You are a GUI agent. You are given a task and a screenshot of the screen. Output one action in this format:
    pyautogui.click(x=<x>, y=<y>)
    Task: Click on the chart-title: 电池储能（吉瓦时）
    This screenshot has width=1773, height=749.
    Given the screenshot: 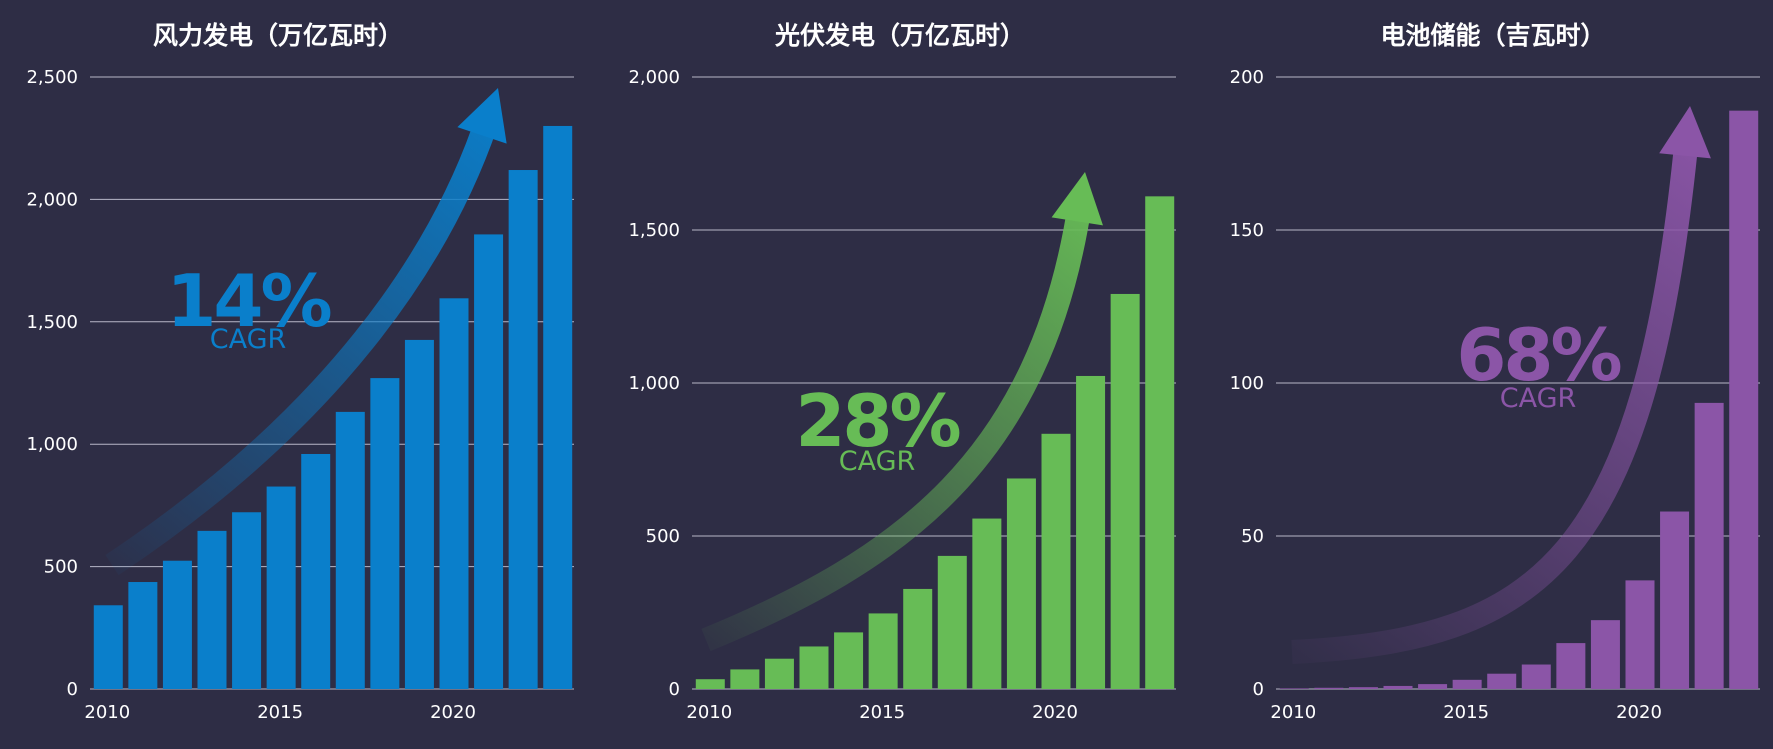 What is the action you would take?
    pyautogui.click(x=1492, y=35)
    